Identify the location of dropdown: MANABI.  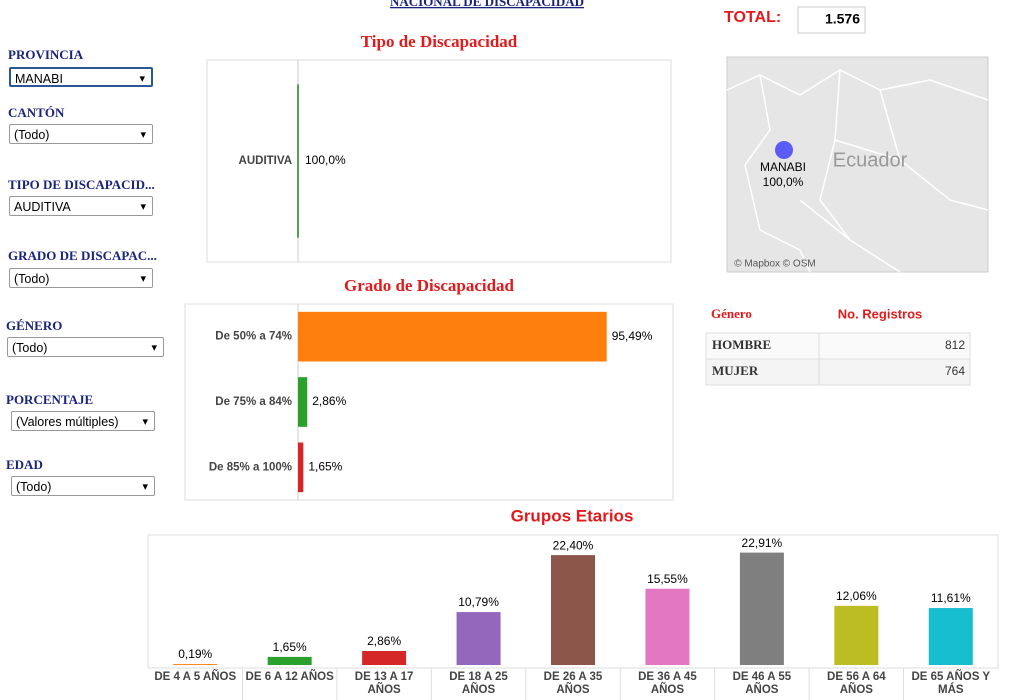
(81, 78).